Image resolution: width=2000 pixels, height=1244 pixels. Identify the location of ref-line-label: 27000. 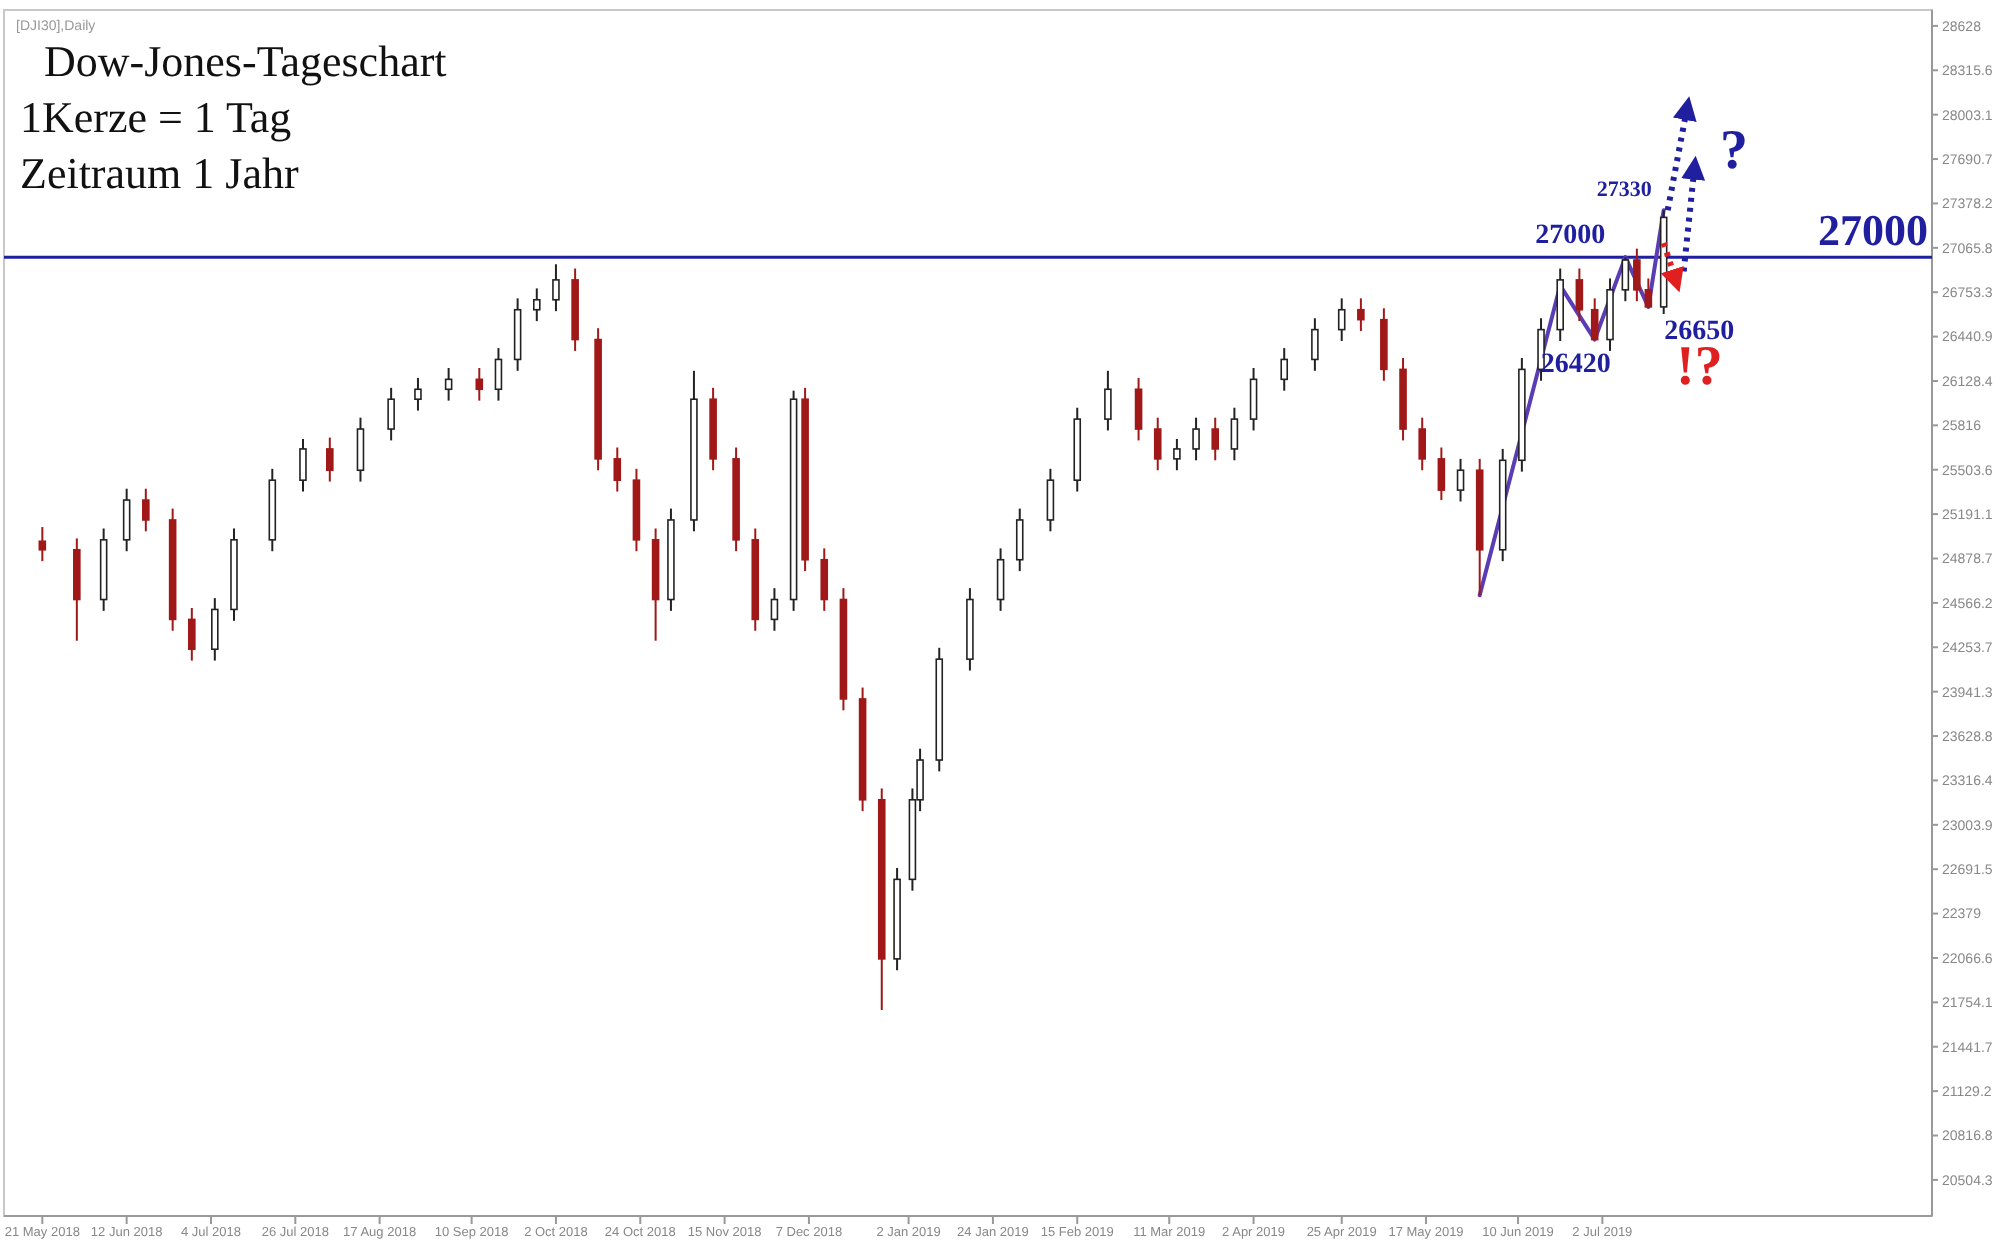
(1873, 230).